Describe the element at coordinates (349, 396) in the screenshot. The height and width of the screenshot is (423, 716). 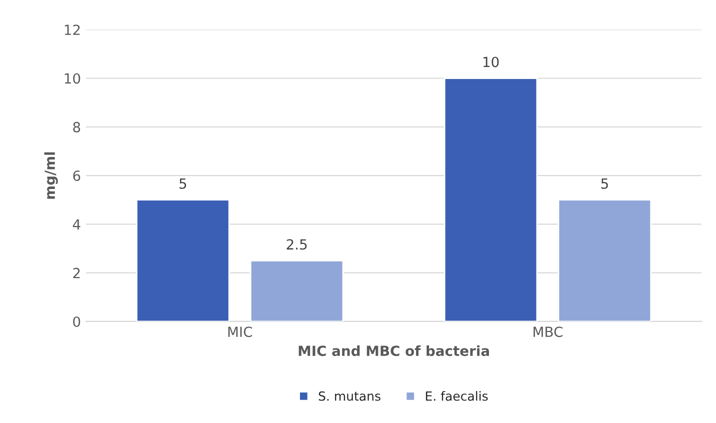
I see `legend-label: S. mutans` at that location.